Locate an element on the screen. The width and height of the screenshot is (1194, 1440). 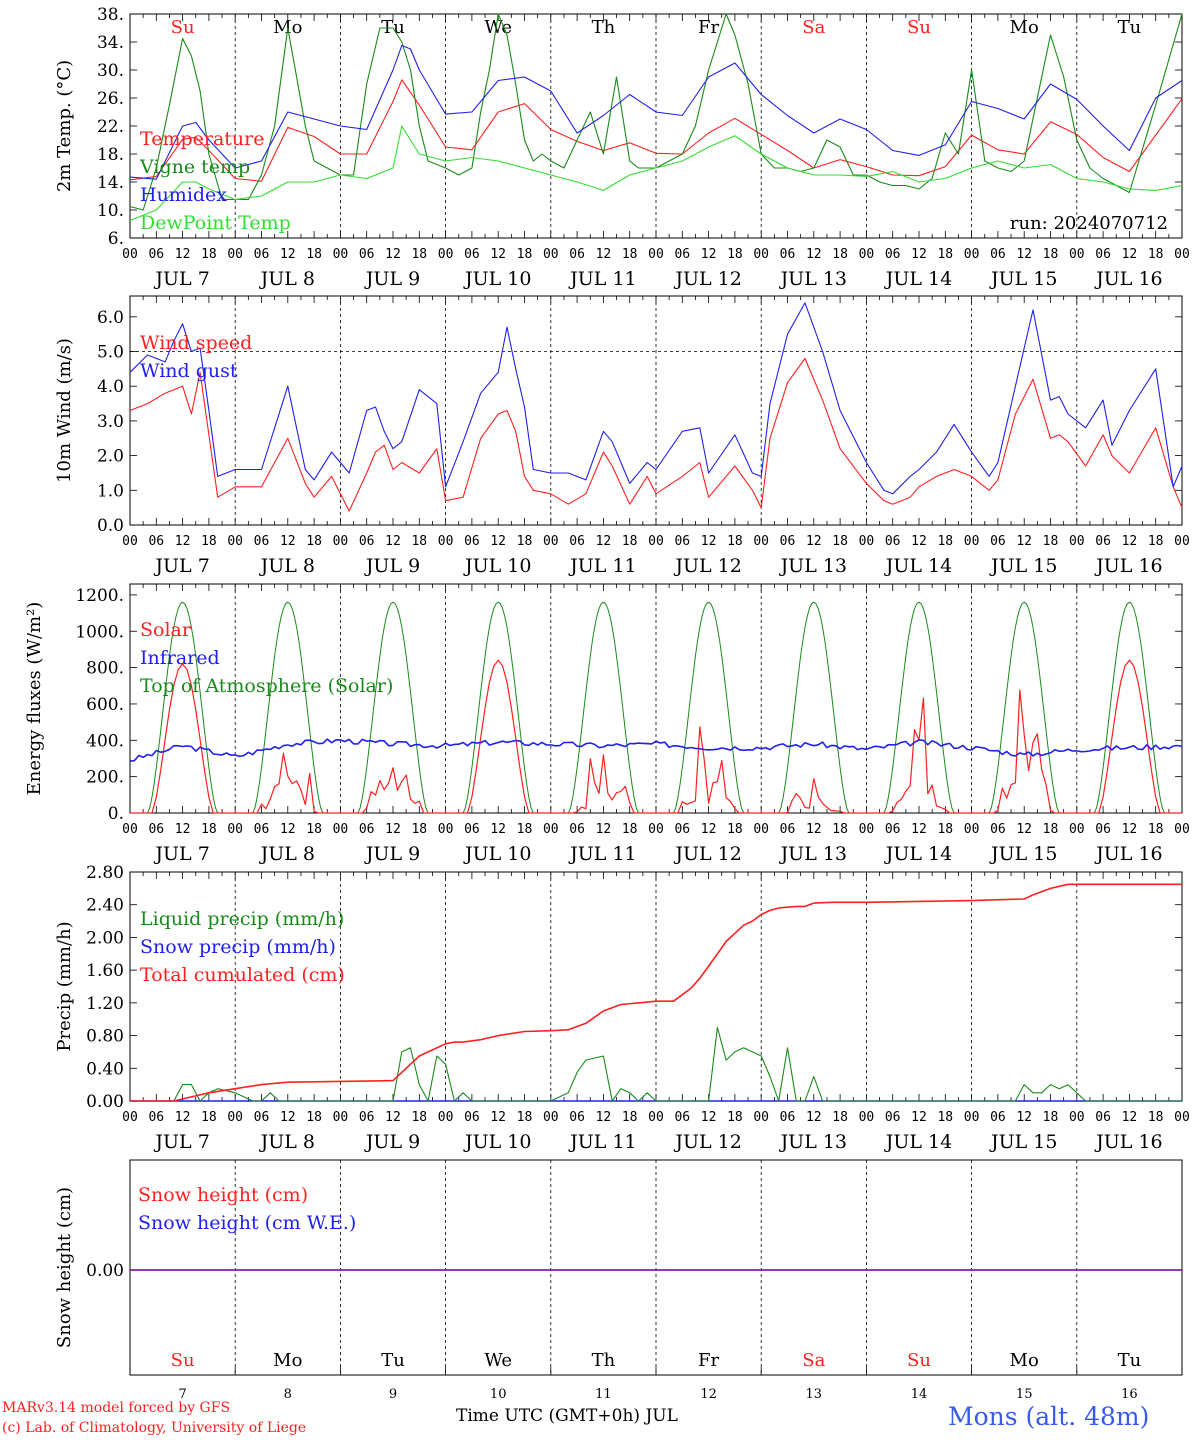
legend-wind-speed: Wind speed is located at coordinates (196, 343).